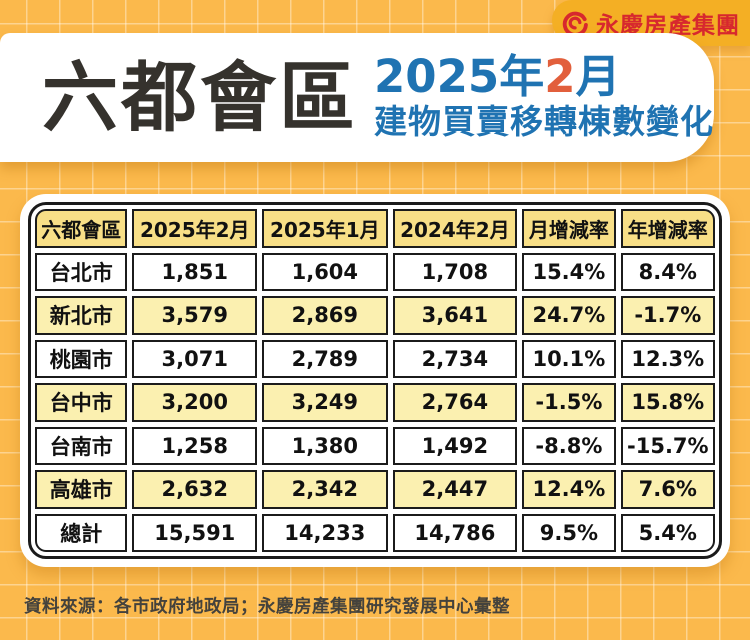  I want to click on table-cell: 1,380, so click(325, 445).